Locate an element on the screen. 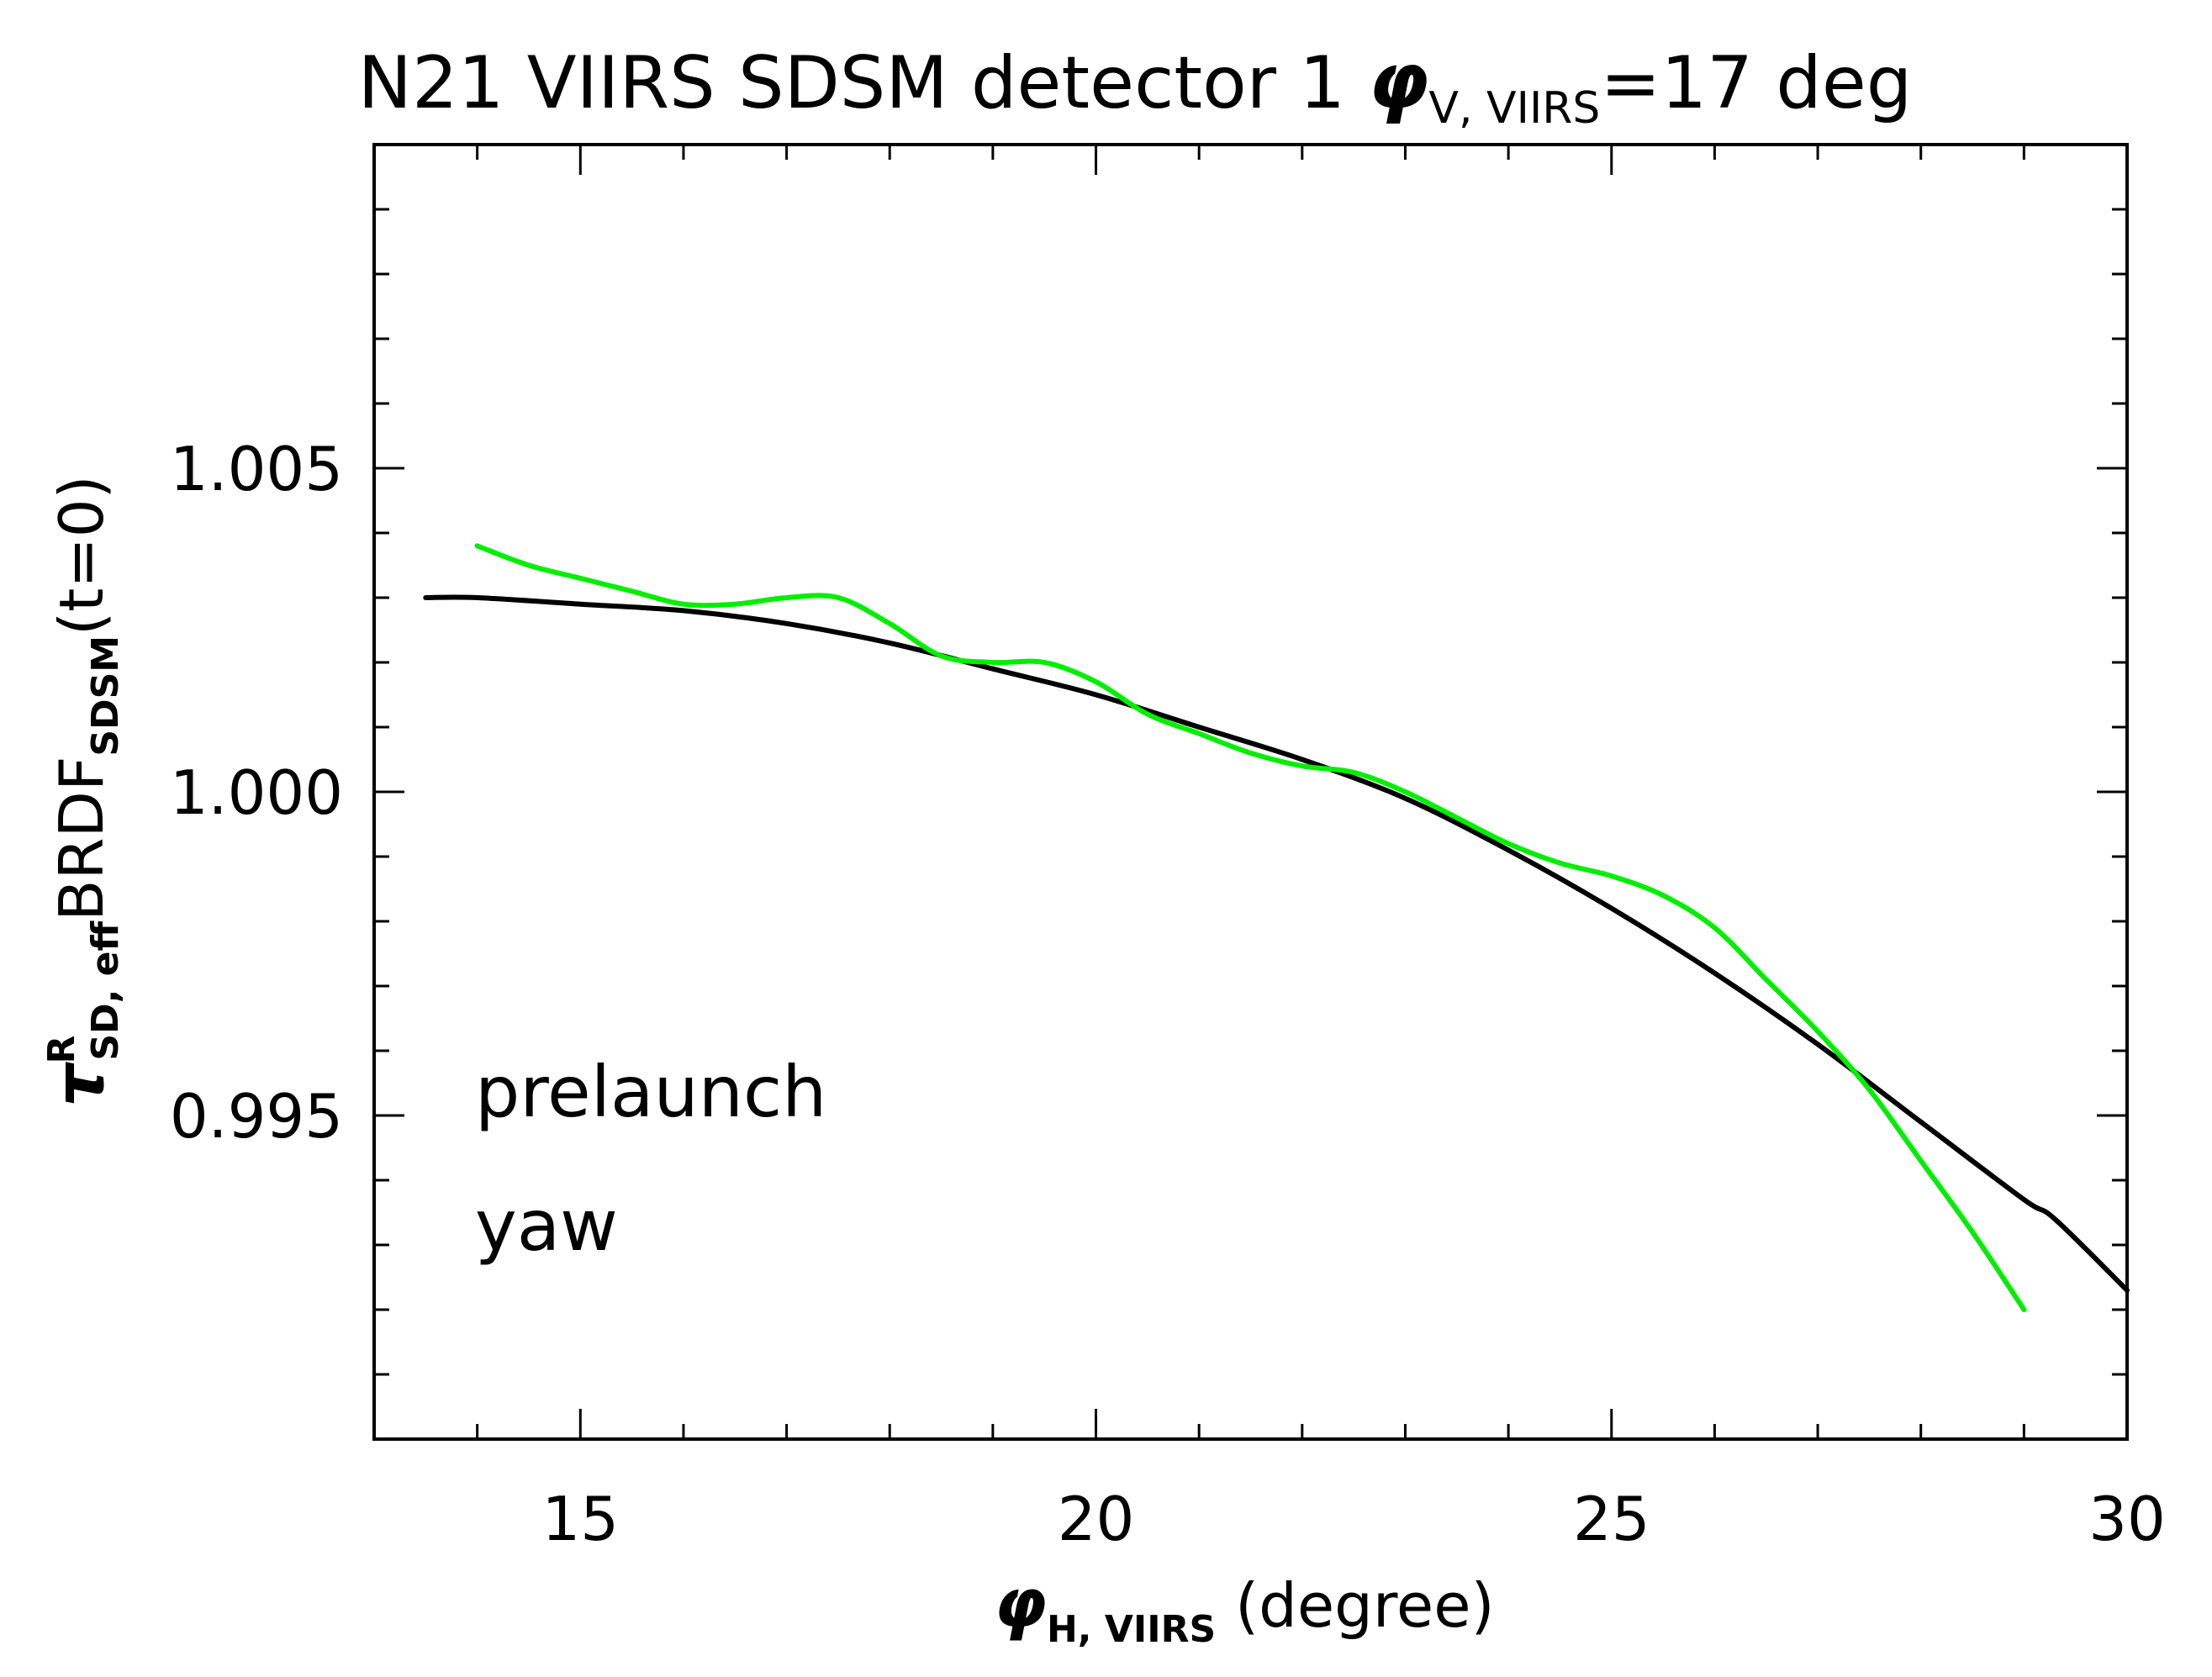  y-tick-label: 0.995 is located at coordinates (256, 1116).